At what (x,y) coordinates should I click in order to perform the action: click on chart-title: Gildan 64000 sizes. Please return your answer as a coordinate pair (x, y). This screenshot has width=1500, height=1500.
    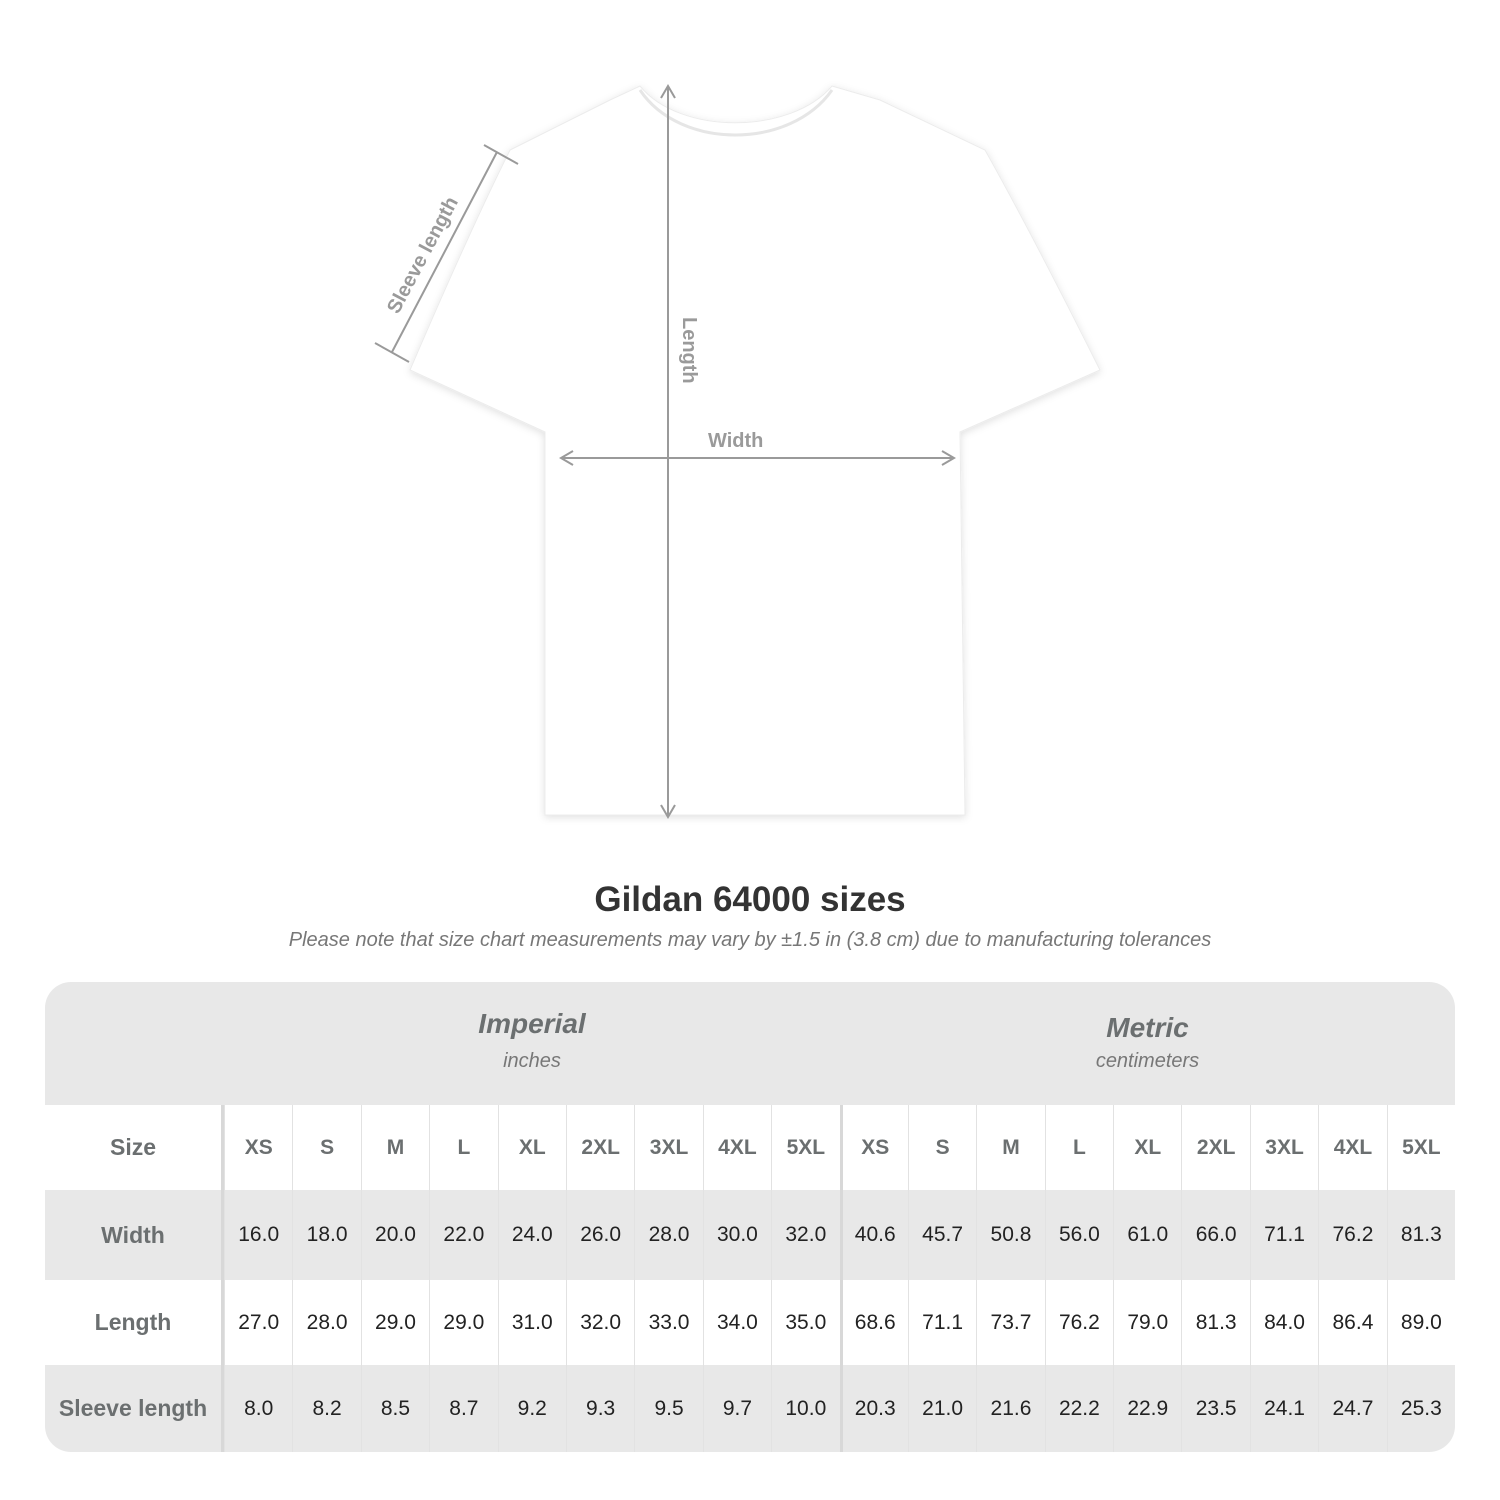
    Looking at the image, I should click on (750, 899).